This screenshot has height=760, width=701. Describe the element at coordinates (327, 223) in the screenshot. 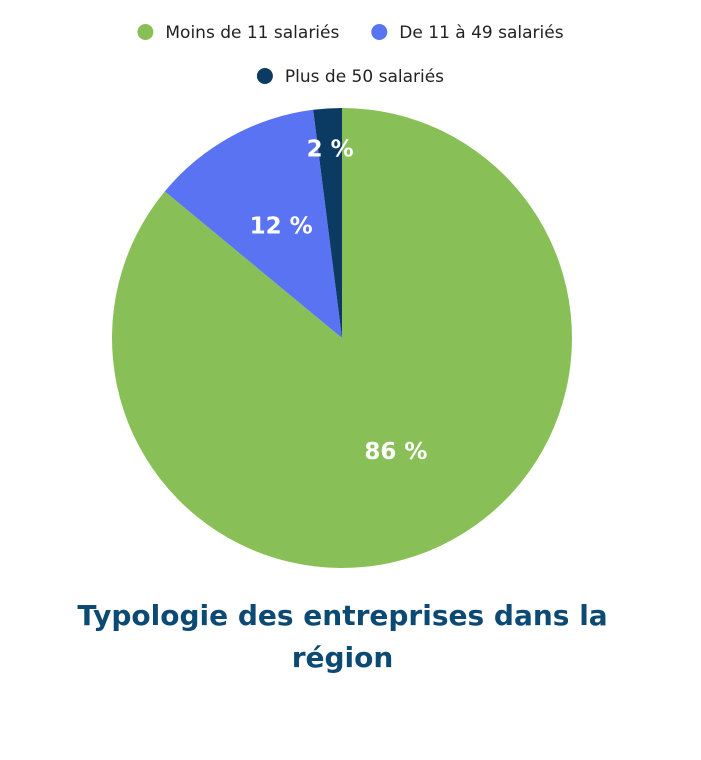

I see `pie-slice-plus-de-50-salaries` at that location.